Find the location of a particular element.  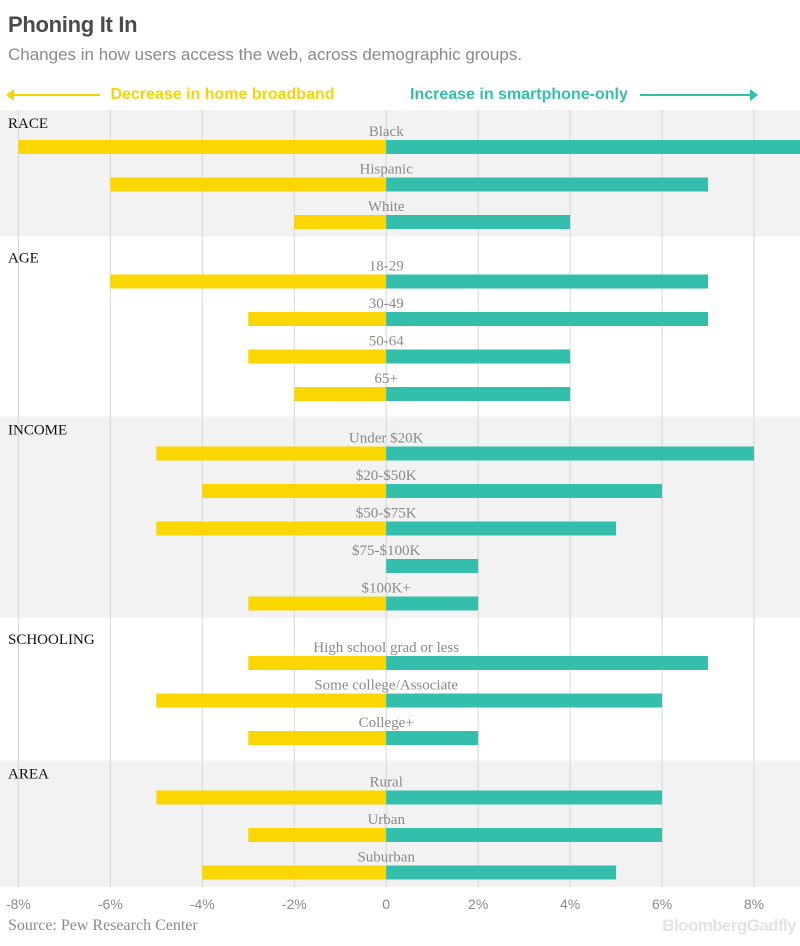

logo-part-1: Bloomberg is located at coordinates (704, 925).